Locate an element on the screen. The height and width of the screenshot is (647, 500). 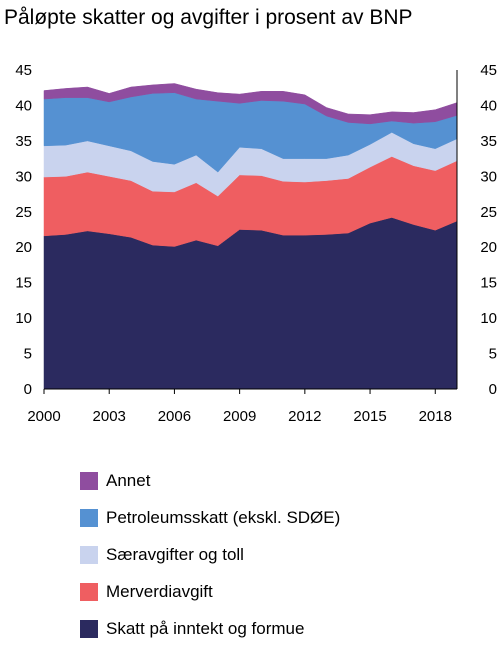
legend-item: Annet is located at coordinates (210, 480).